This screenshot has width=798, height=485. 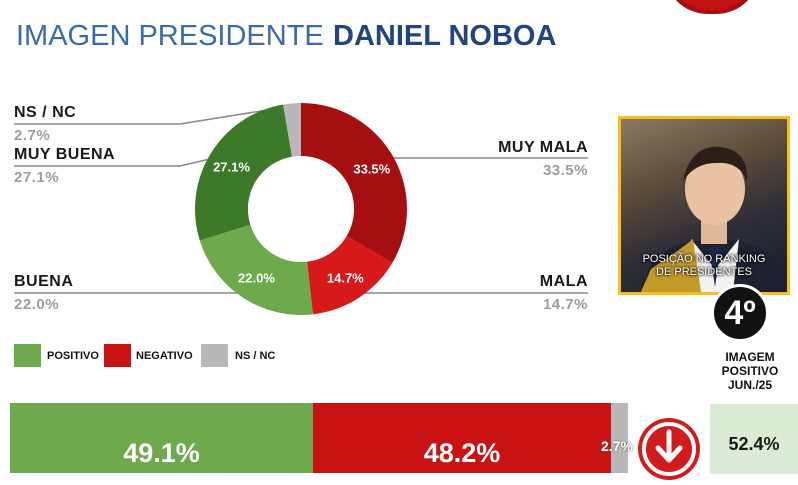 I want to click on slice-labels: 33.5% 14.7% 22.0% 27.1%, so click(x=302, y=222).